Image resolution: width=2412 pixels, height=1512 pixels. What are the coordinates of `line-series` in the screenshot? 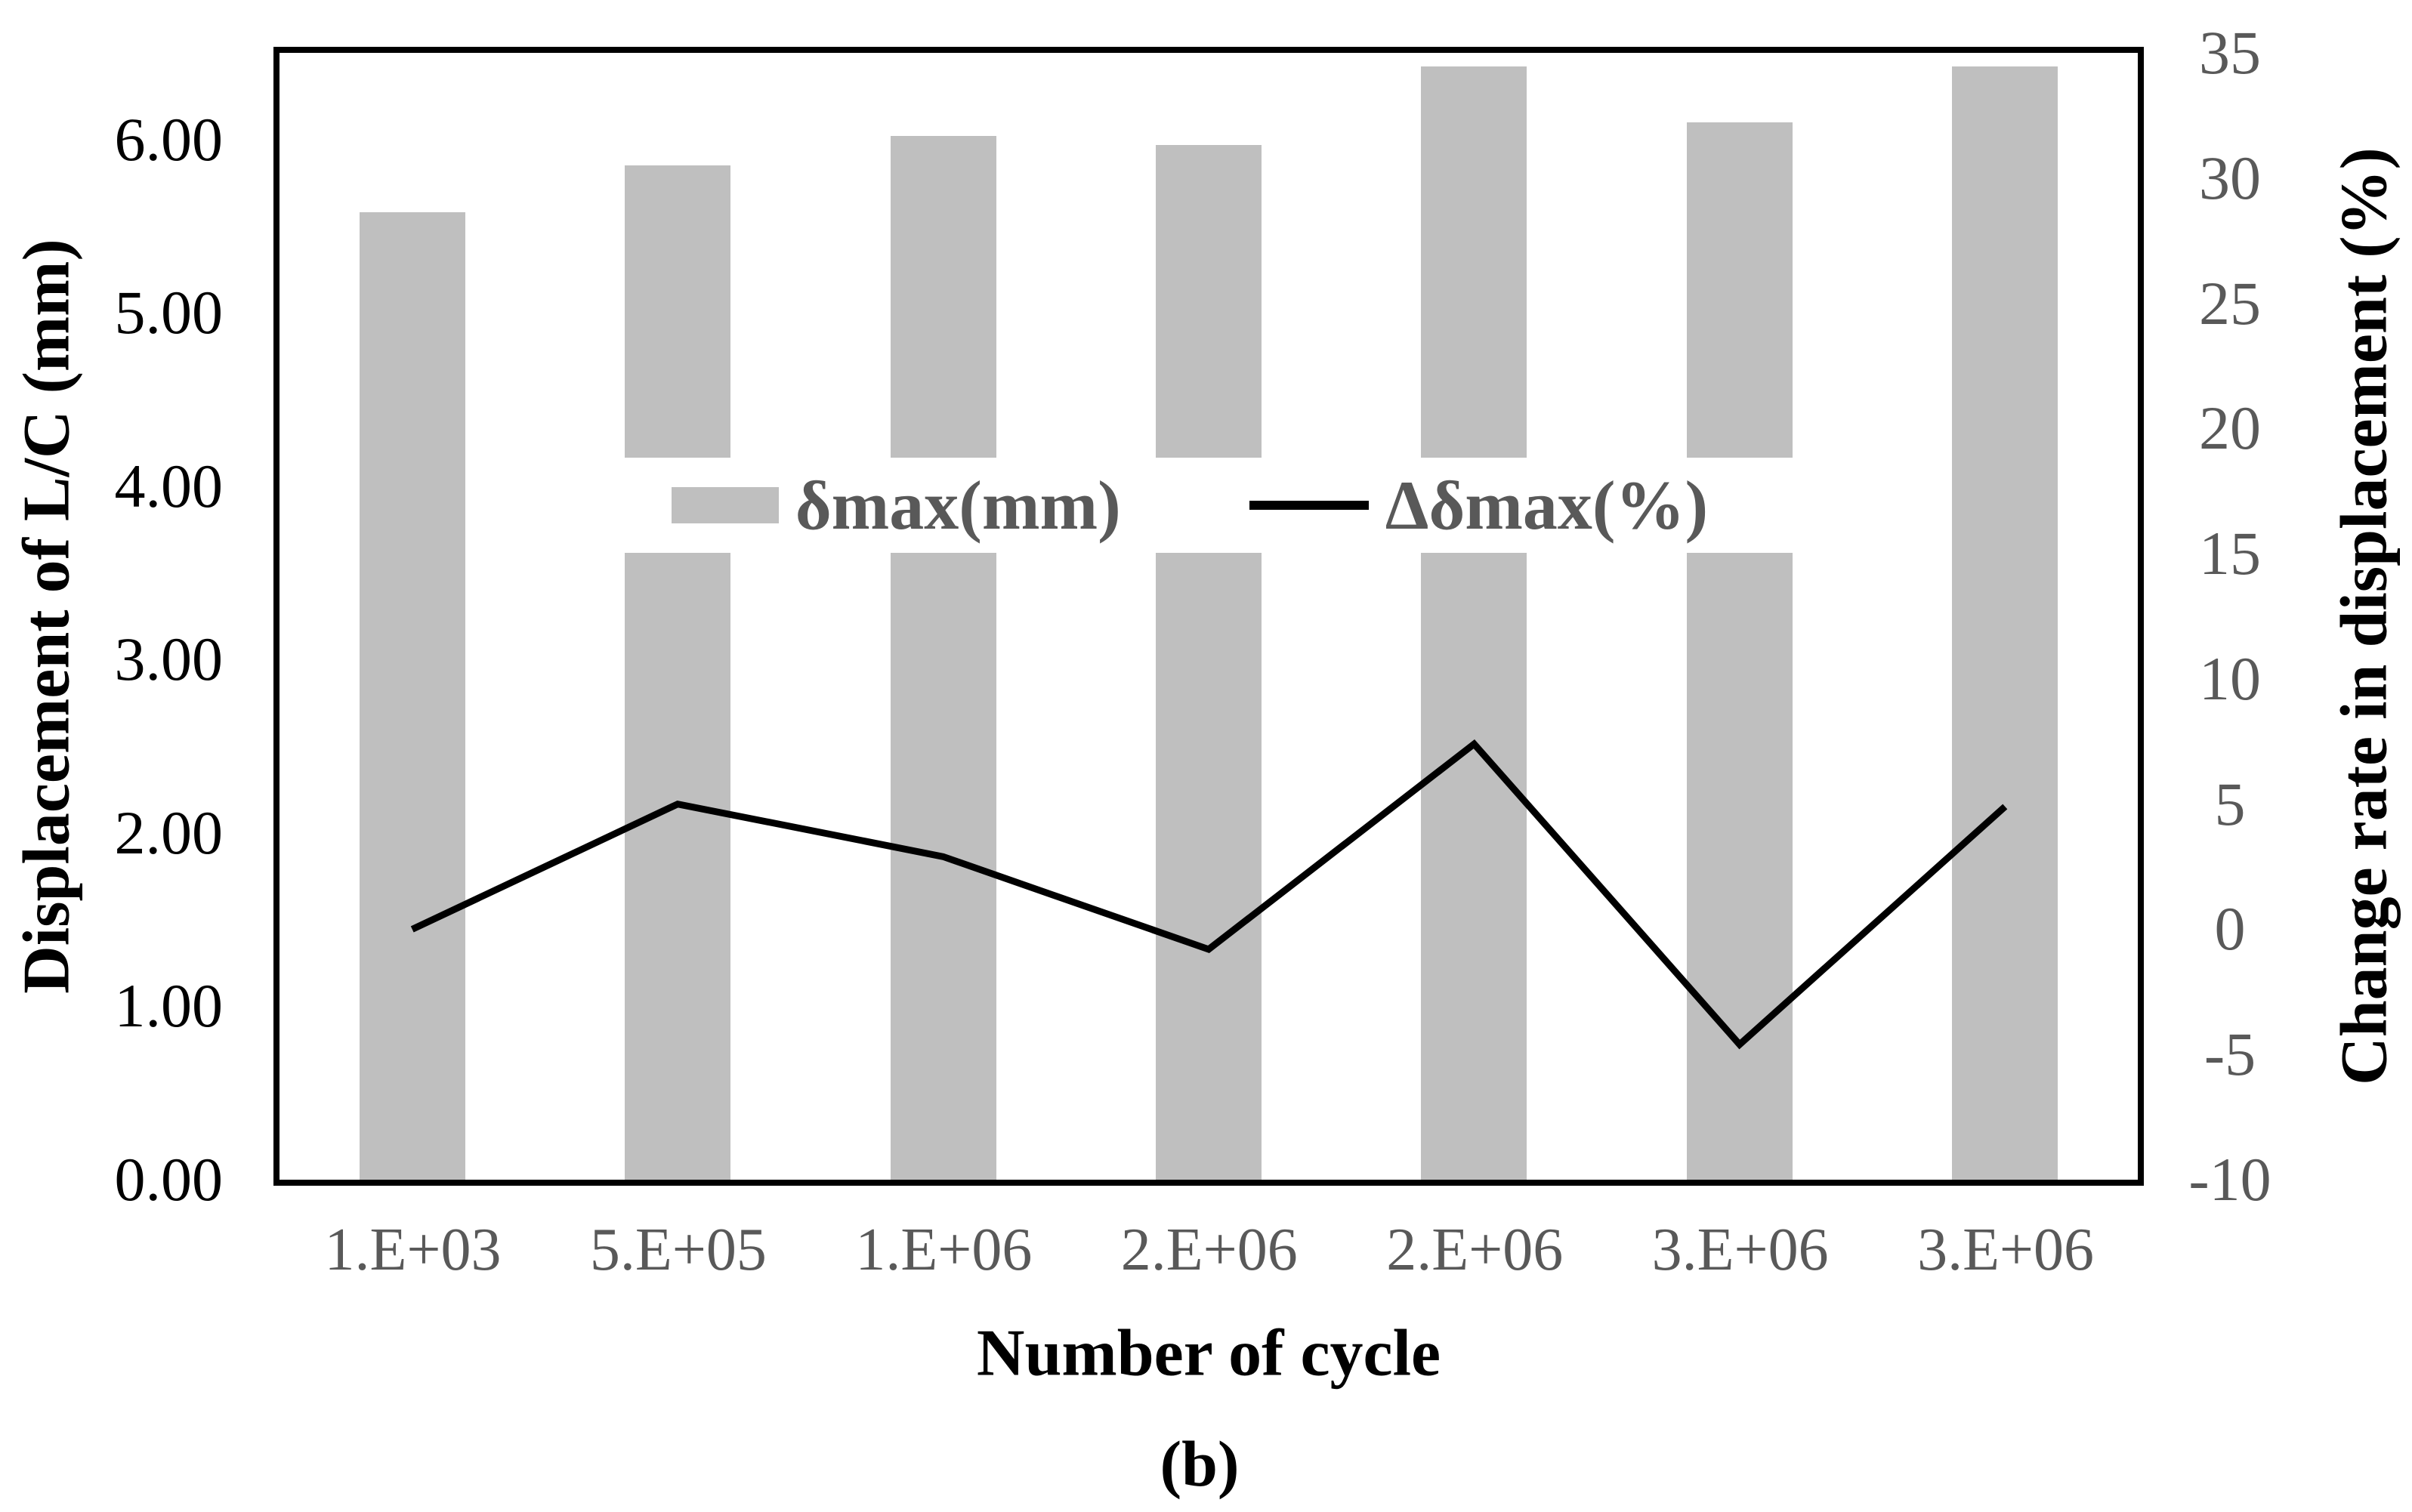 It's located at (1209, 894).